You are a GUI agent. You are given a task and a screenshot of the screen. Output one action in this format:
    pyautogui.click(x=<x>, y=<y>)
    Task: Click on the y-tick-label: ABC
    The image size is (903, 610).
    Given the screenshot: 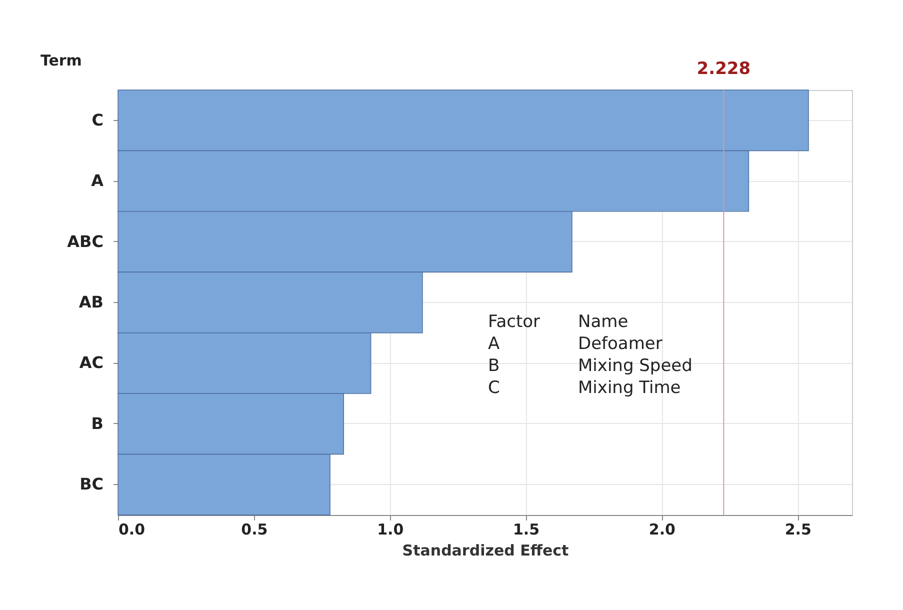 What is the action you would take?
    pyautogui.click(x=85, y=241)
    